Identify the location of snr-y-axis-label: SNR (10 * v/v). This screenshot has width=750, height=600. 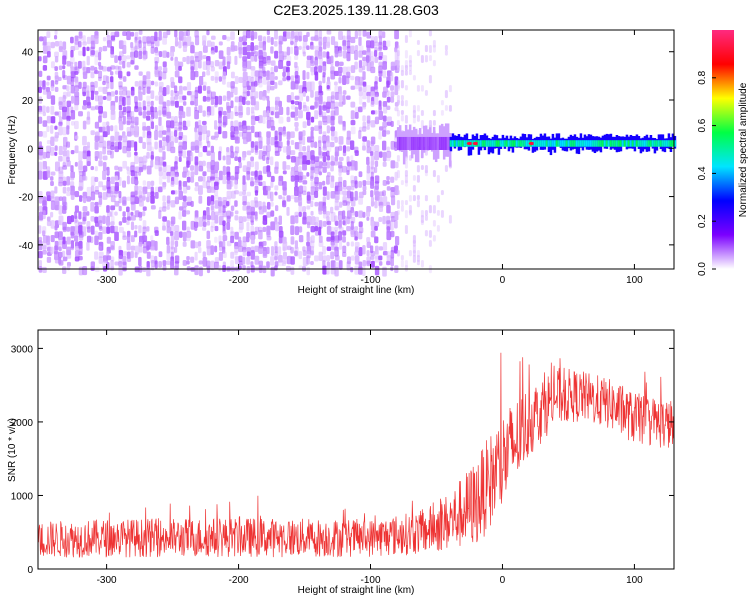
(12, 450).